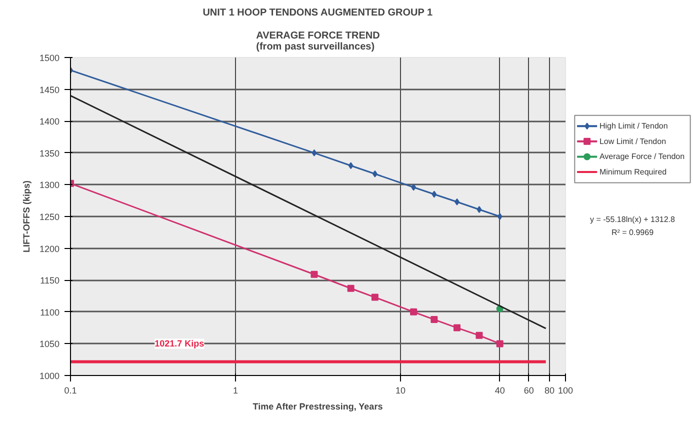  Describe the element at coordinates (70, 391) in the screenshot. I see `x-tick-label: 0.1` at that location.